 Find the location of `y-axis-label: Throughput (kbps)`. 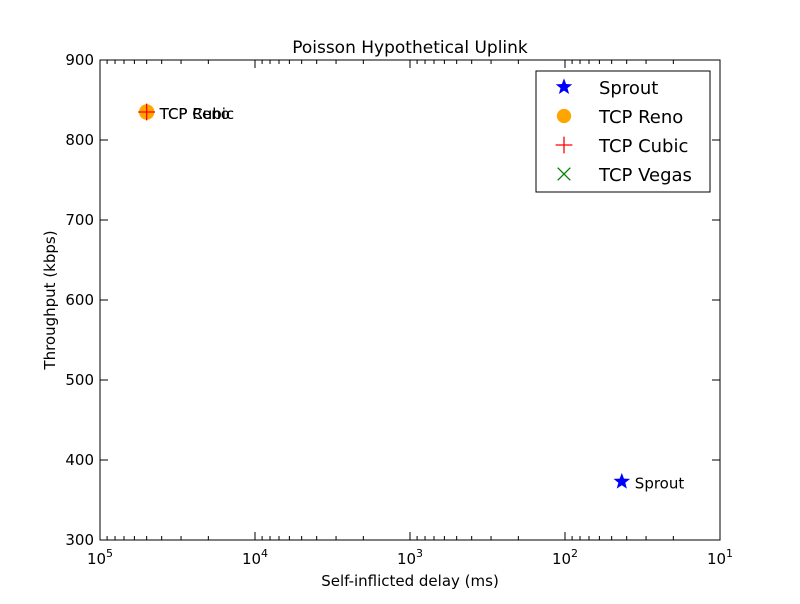

y-axis-label: Throughput (kbps) is located at coordinates (50, 300).